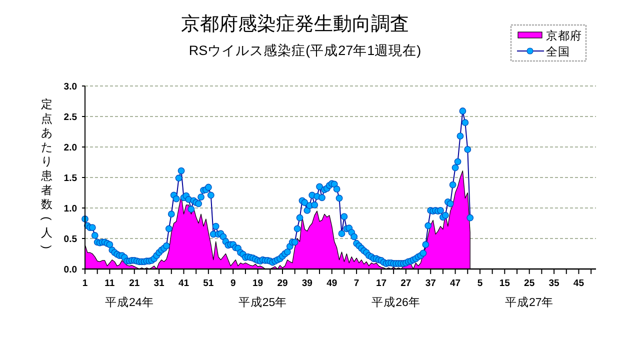 This screenshot has height=347, width=631. I want to click on annotation: 平成24年, so click(129, 303).